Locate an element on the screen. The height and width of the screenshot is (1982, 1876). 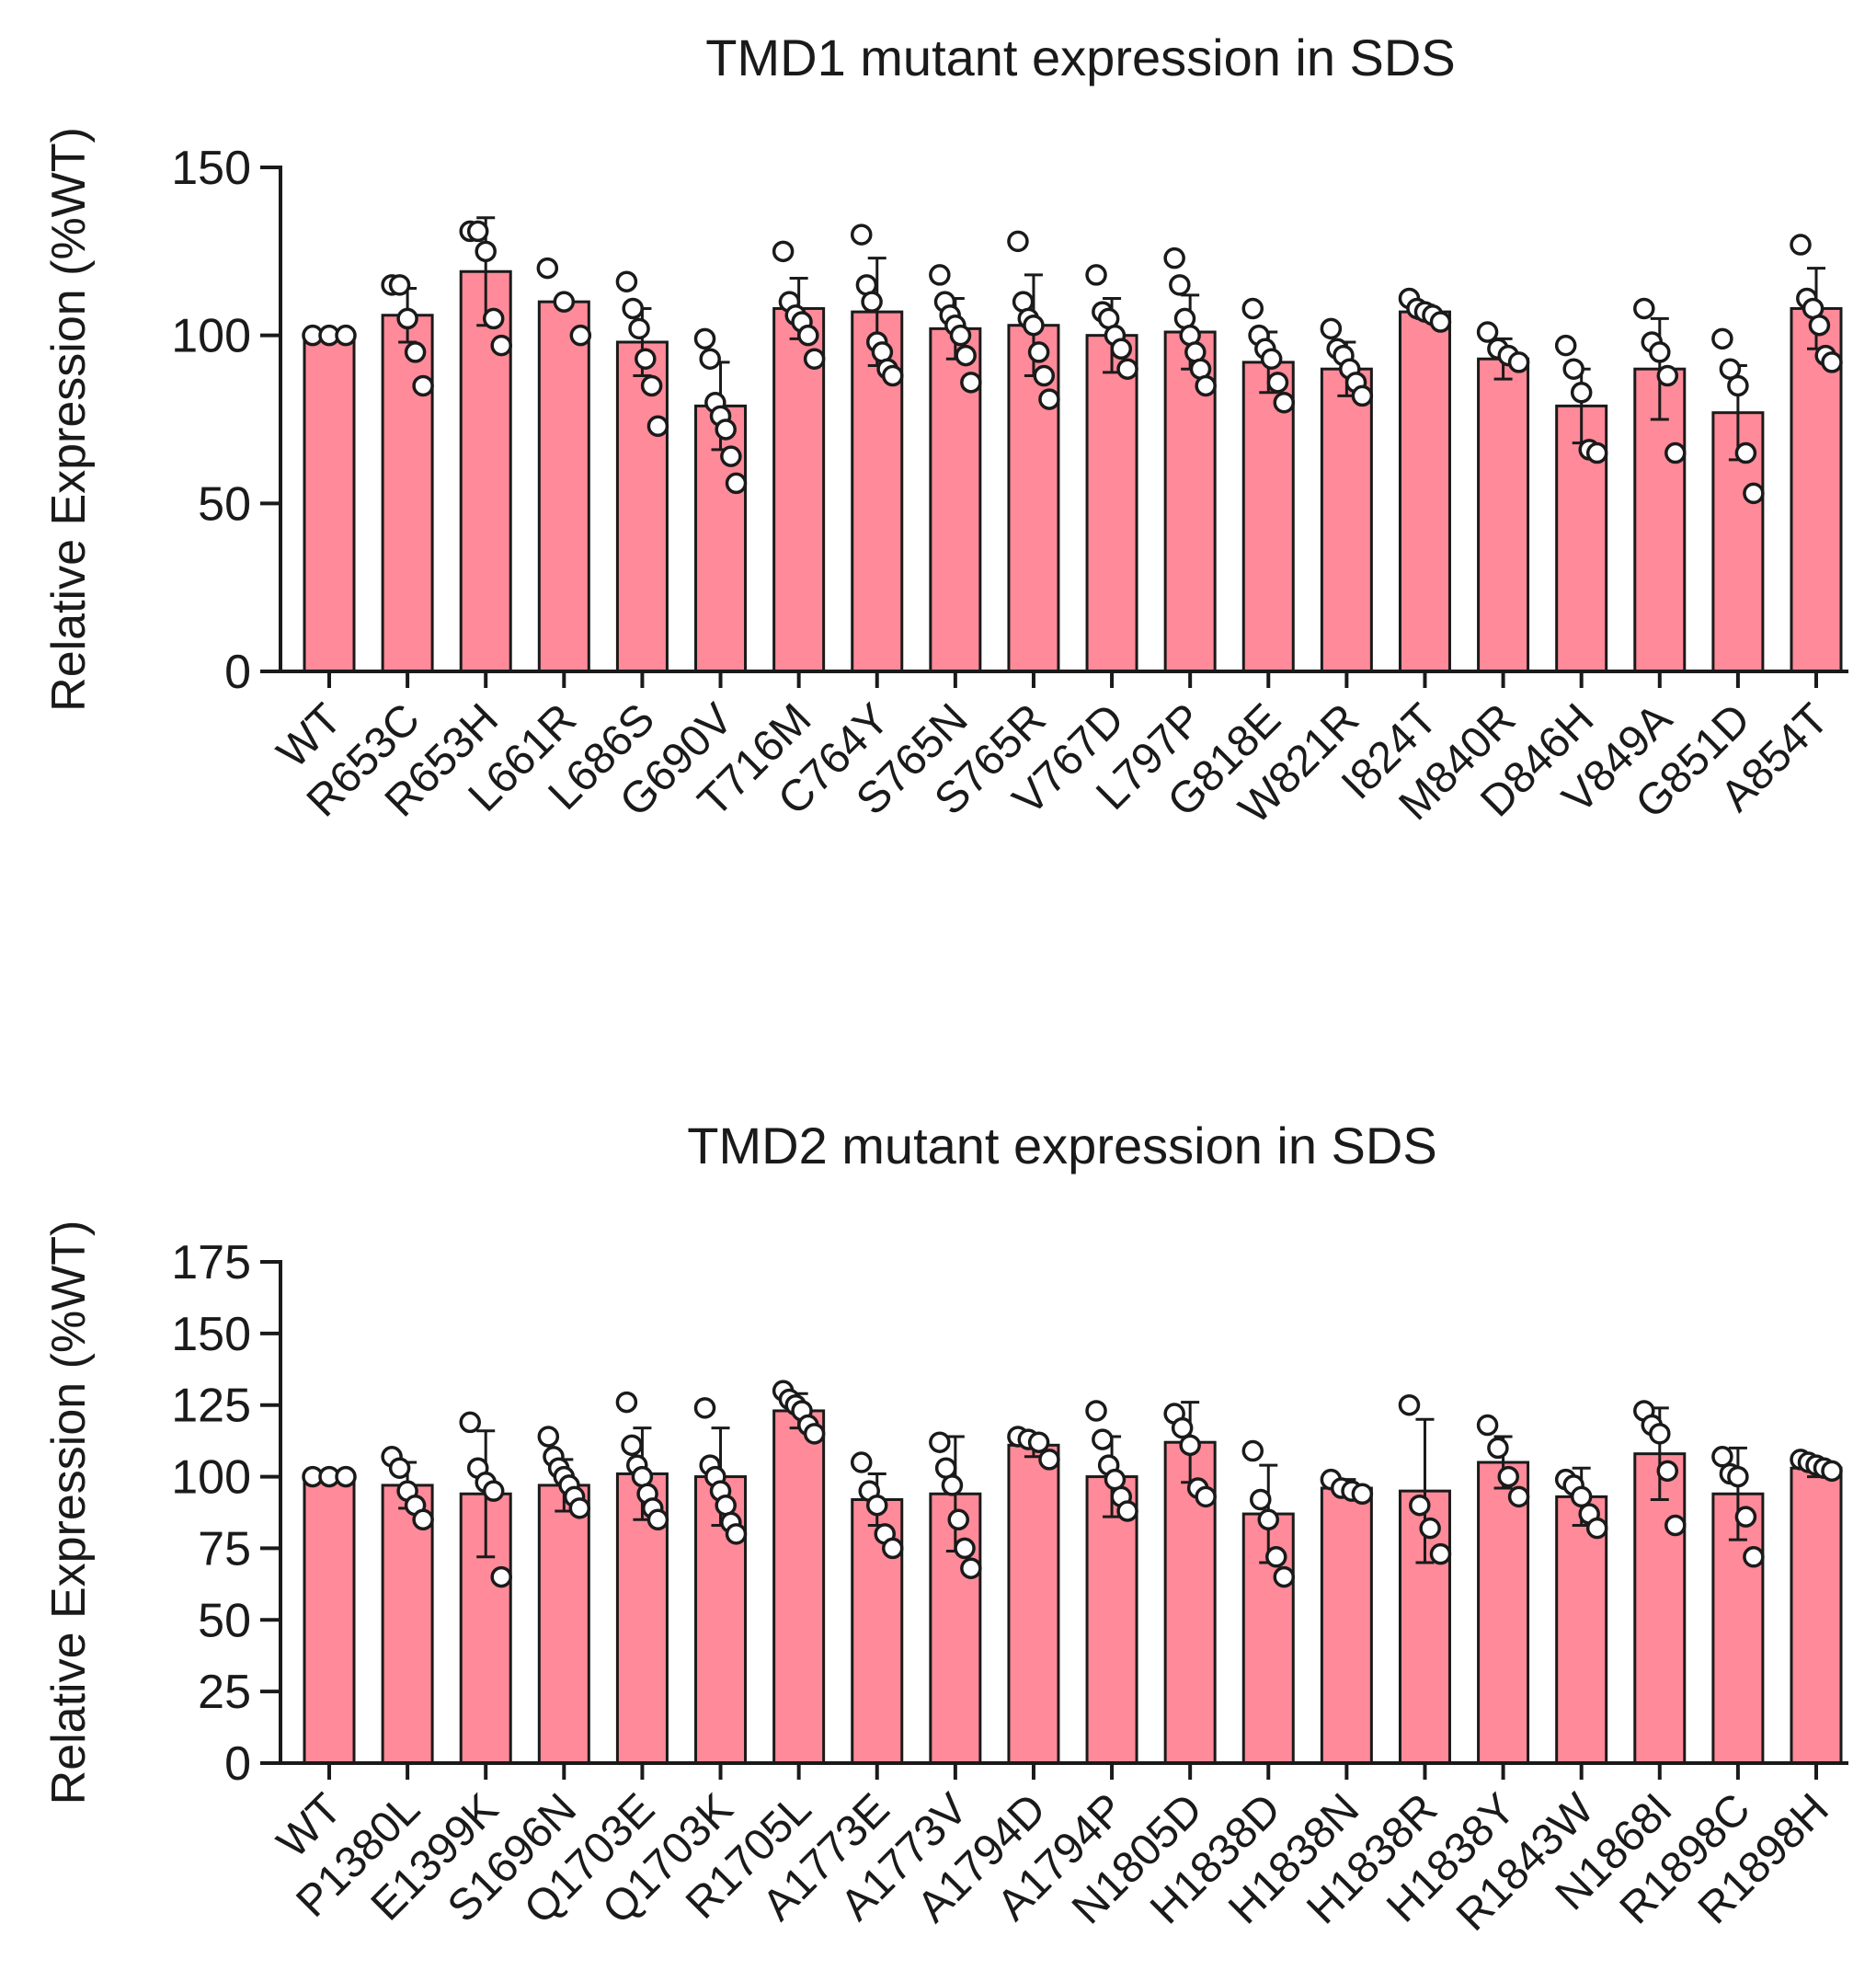
bar-p1380l is located at coordinates (407, 1624).